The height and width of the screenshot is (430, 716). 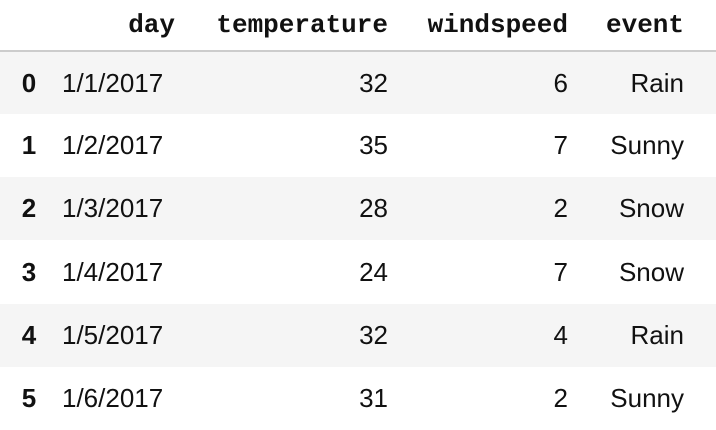 I want to click on cell-day: 1/2/2017, so click(x=113, y=145).